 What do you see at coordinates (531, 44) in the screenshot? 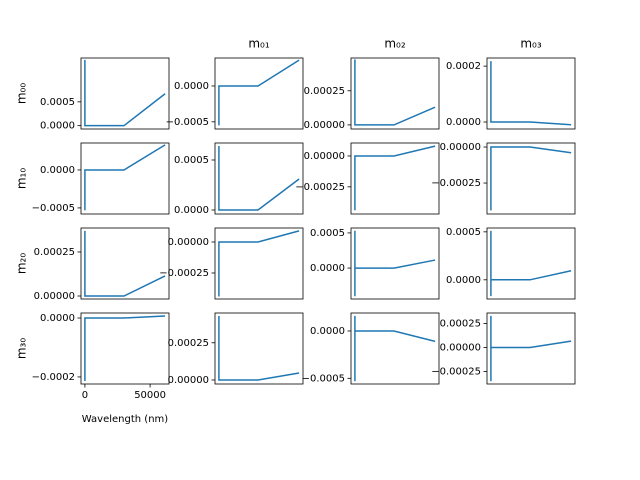
I see `subplot-title: m₀₃` at bounding box center [531, 44].